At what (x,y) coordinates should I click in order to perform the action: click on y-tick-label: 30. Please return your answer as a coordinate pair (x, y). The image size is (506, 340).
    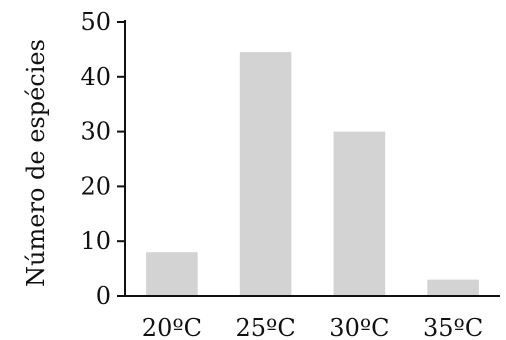
    Looking at the image, I should click on (95, 132).